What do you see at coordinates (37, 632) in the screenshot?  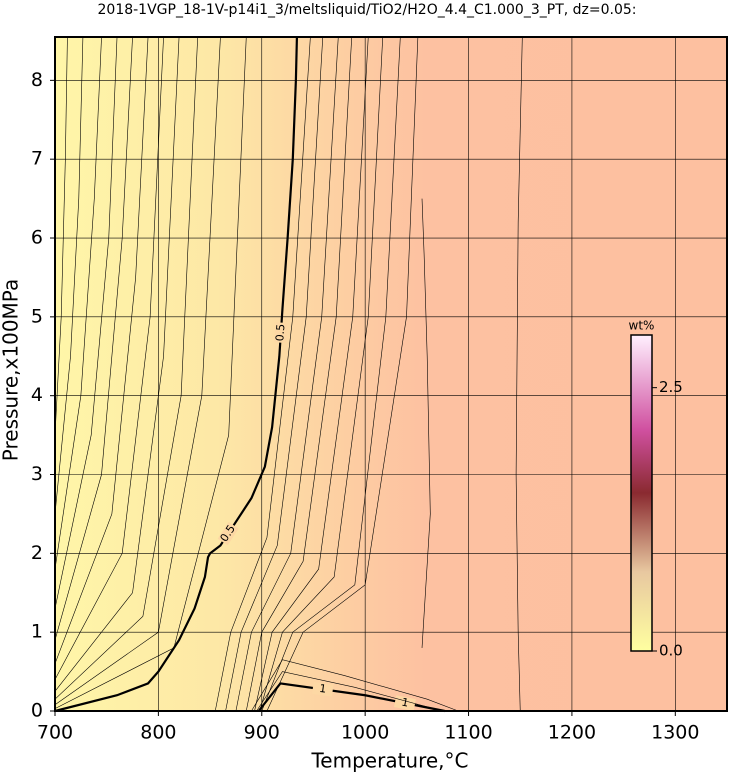 I see `y-tick-label: 1` at bounding box center [37, 632].